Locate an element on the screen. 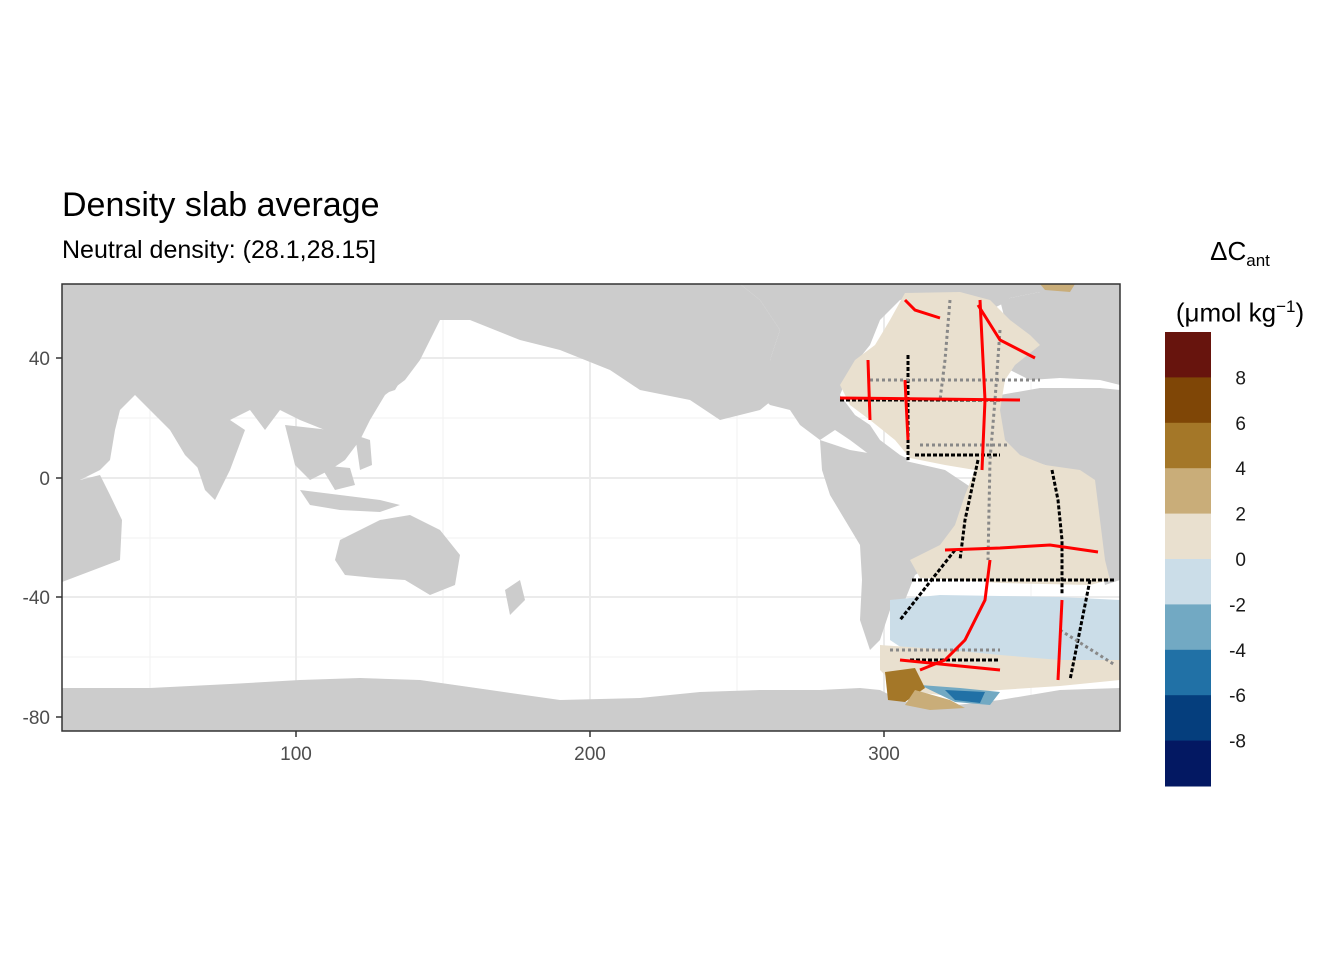 Image resolution: width=1344 pixels, height=960 pixels. y-tick-label: 40 is located at coordinates (39, 359).